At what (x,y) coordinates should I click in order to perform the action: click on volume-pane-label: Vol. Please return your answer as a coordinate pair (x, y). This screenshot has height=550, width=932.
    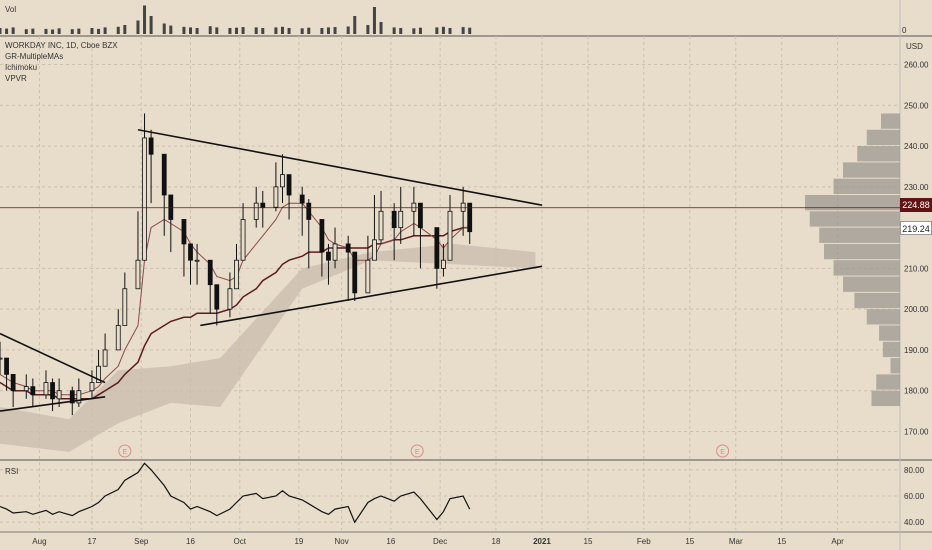
    Looking at the image, I should click on (11, 9).